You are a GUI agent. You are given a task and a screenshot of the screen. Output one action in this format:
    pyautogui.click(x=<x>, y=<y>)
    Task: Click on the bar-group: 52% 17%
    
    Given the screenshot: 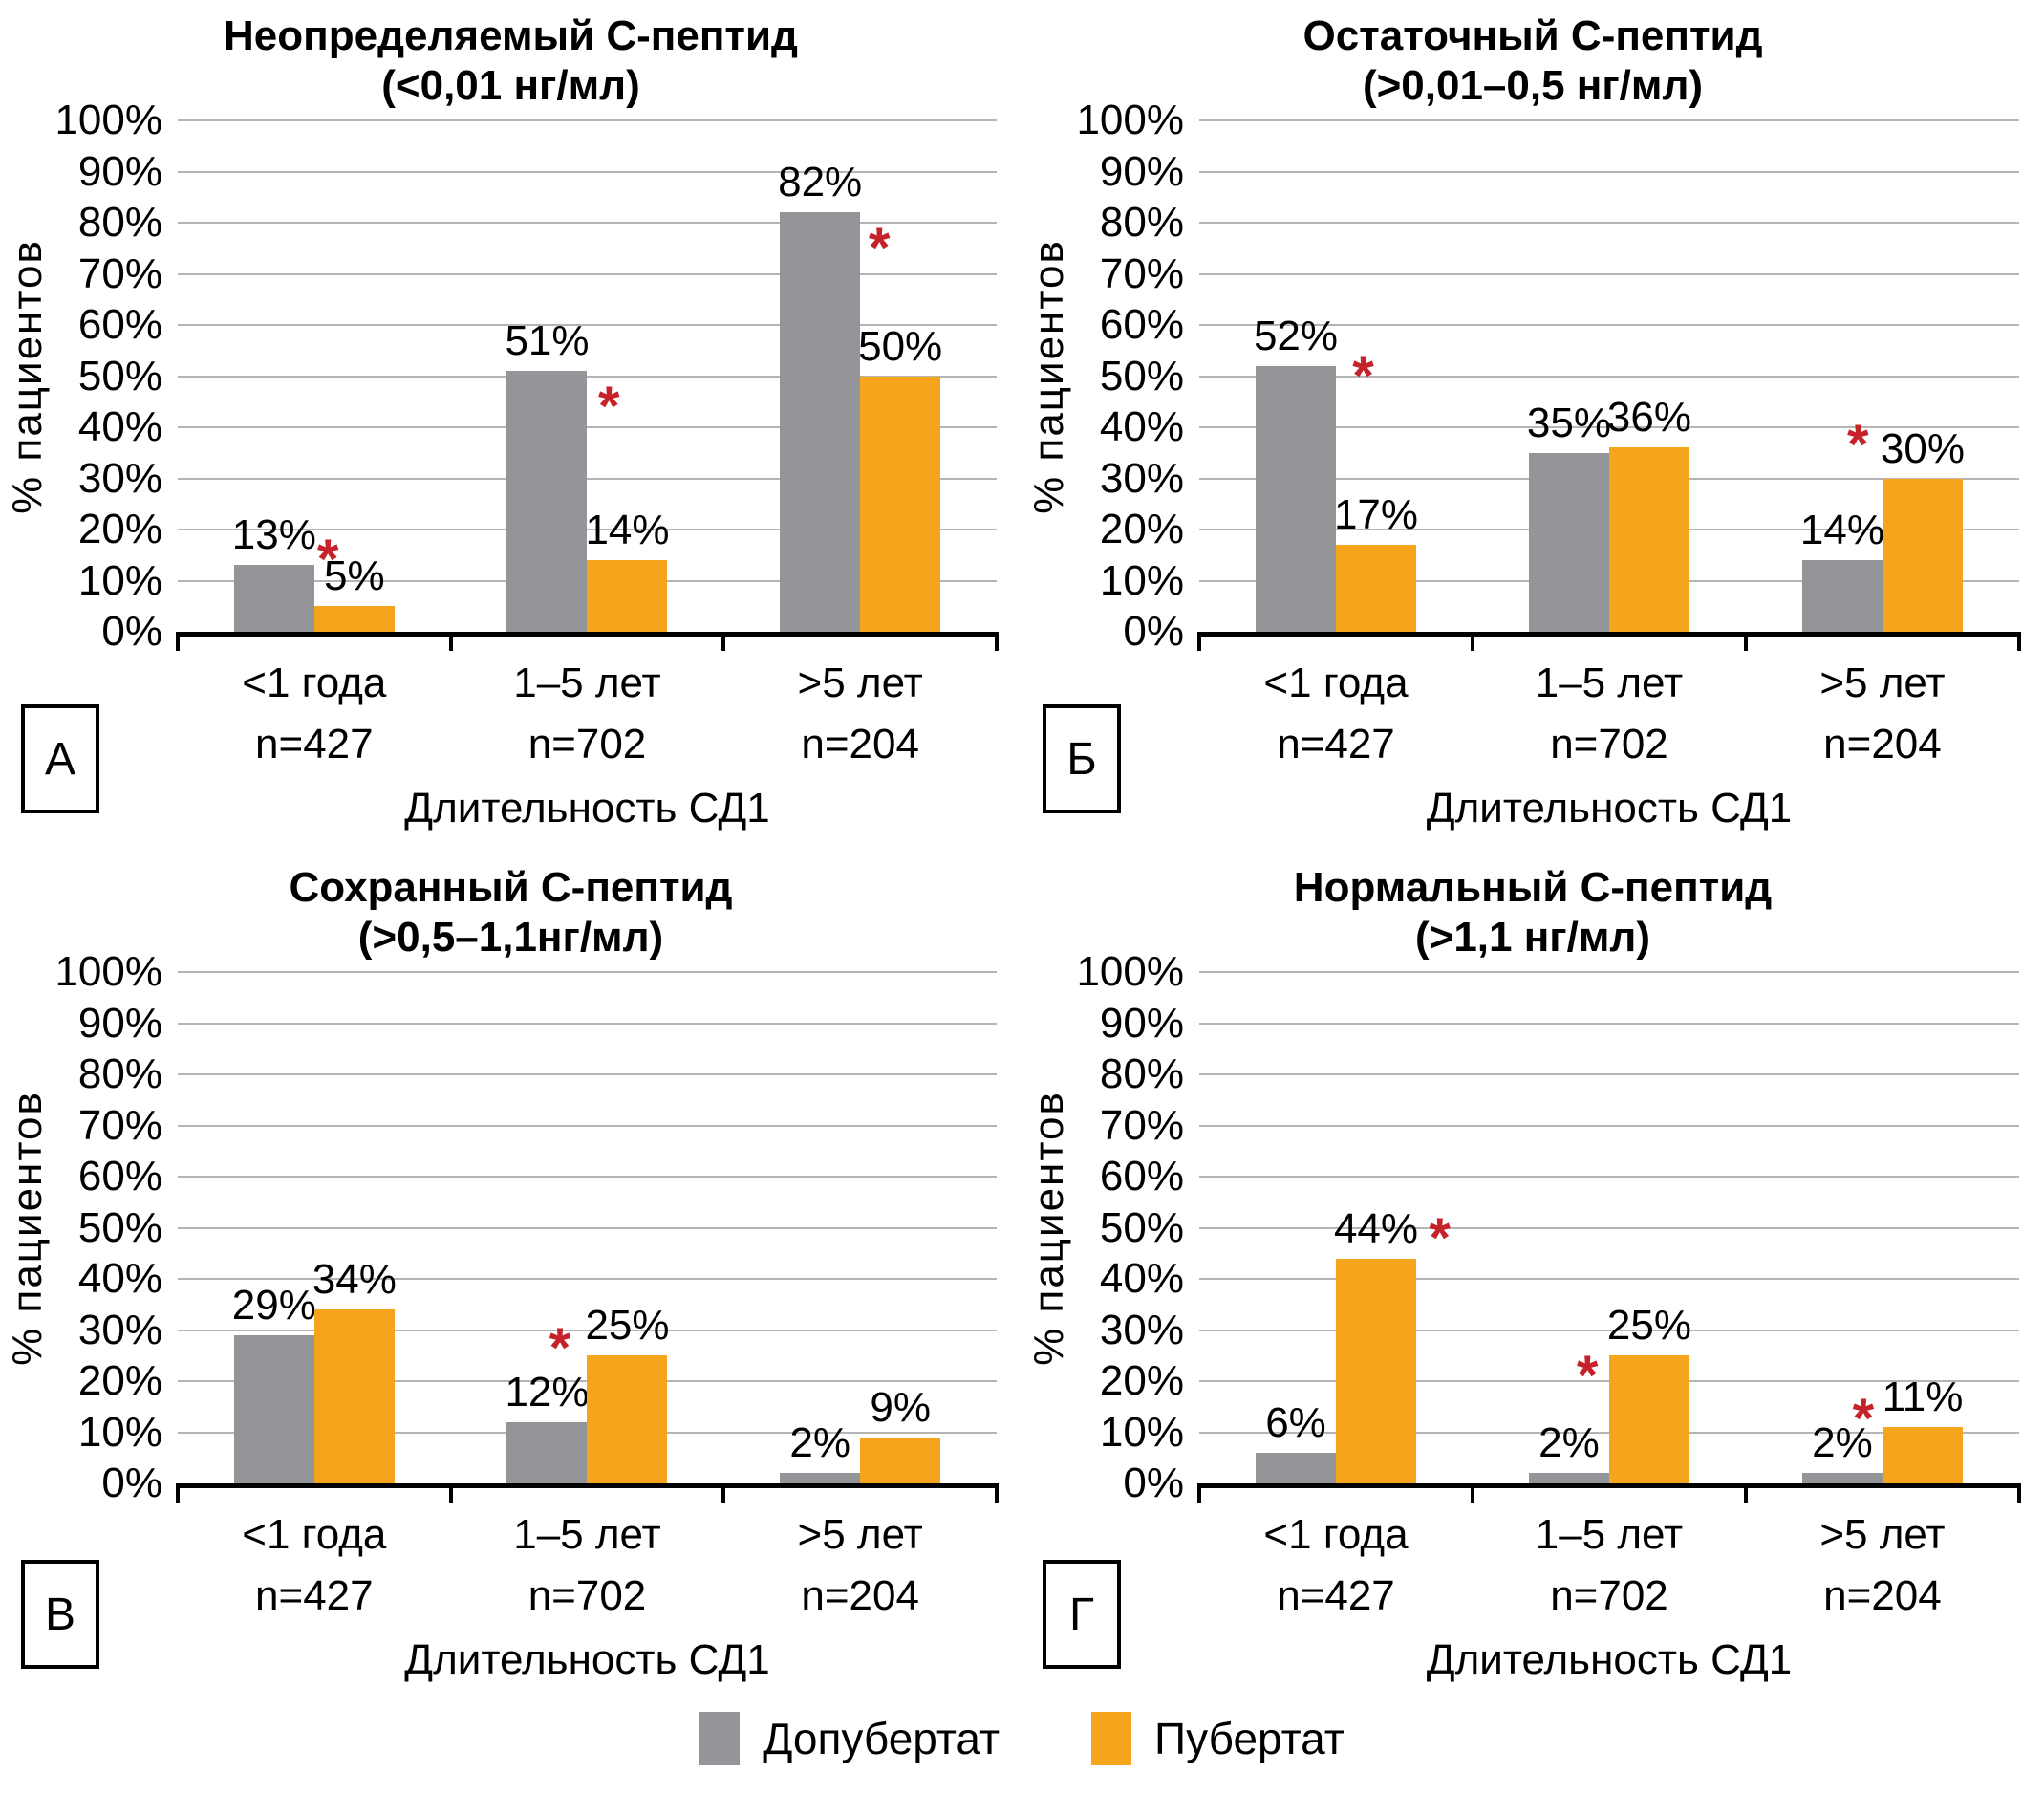 What is the action you would take?
    pyautogui.click(x=1336, y=376)
    